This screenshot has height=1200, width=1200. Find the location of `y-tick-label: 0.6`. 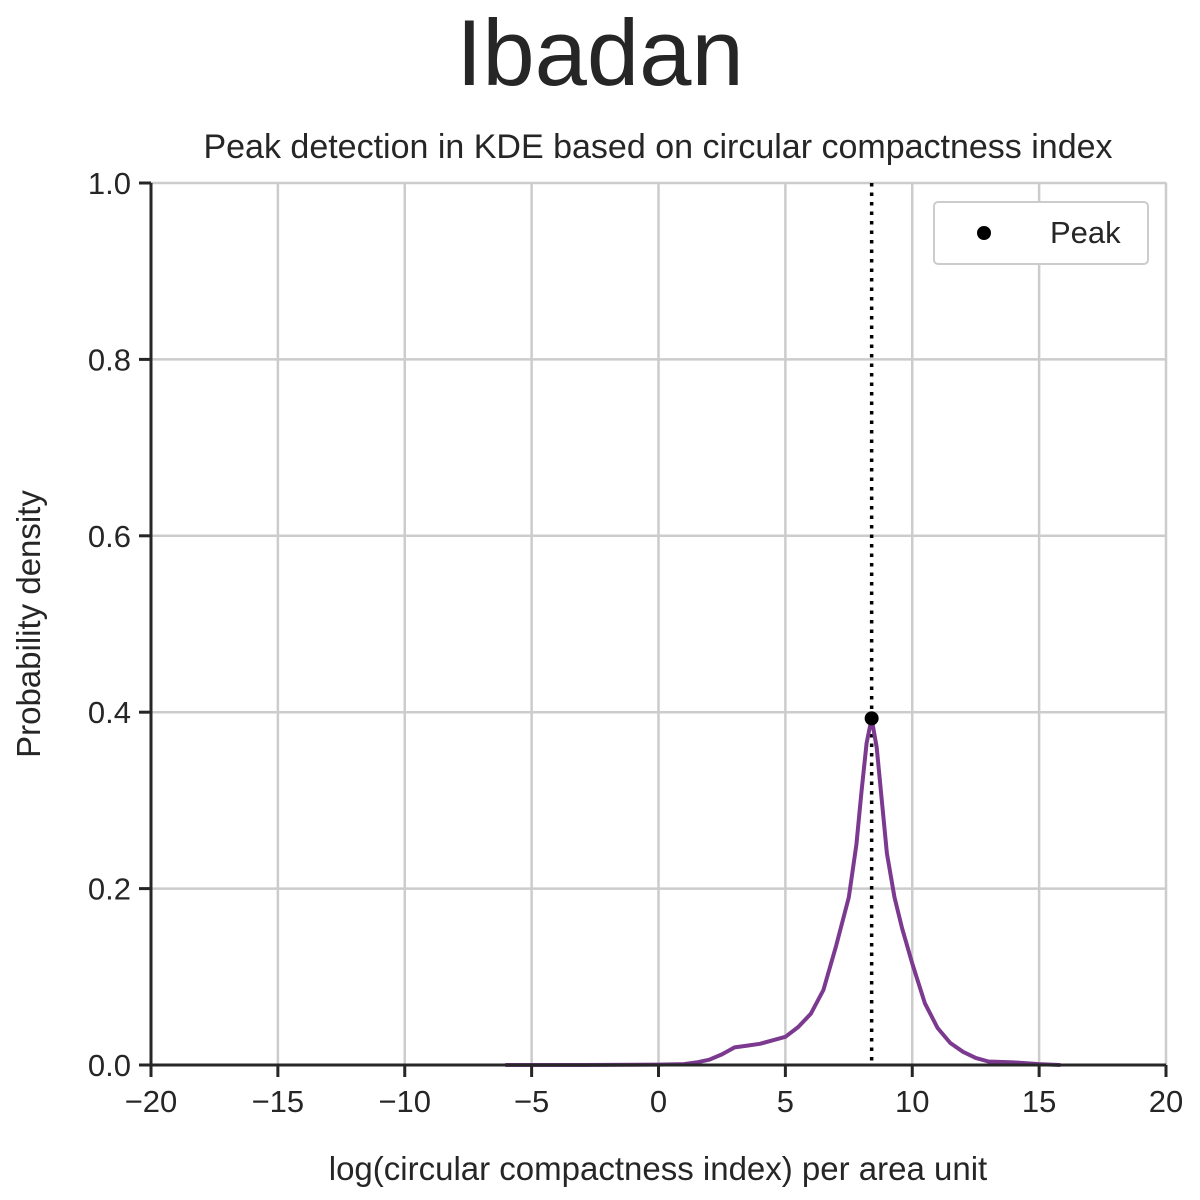

y-tick-label: 0.6 is located at coordinates (109, 536).